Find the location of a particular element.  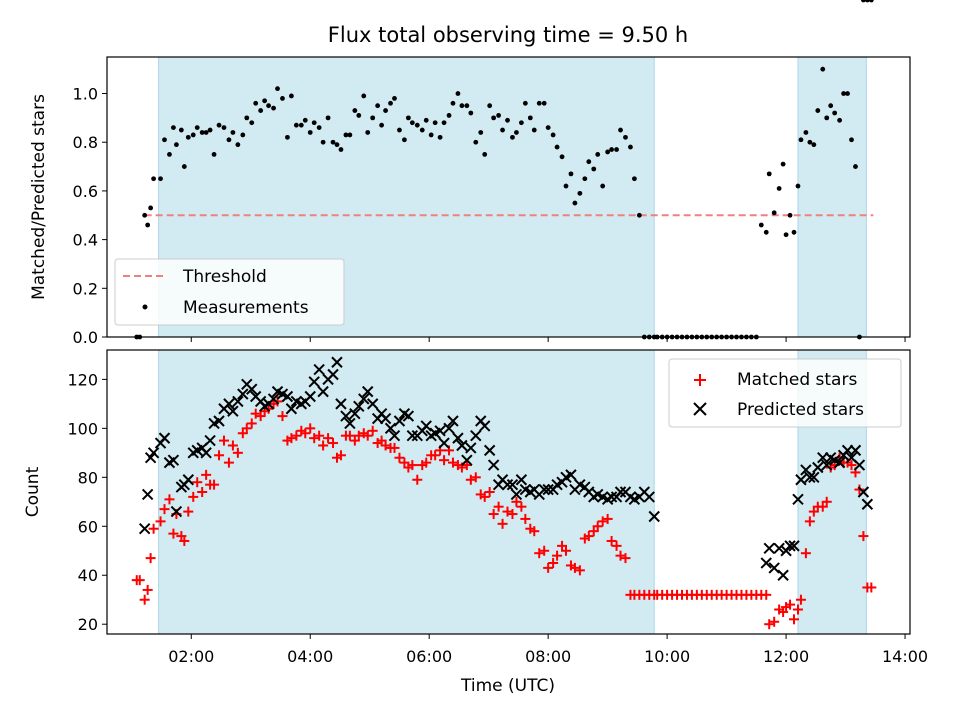

y-tick-label: 0.8 is located at coordinates (85, 142).